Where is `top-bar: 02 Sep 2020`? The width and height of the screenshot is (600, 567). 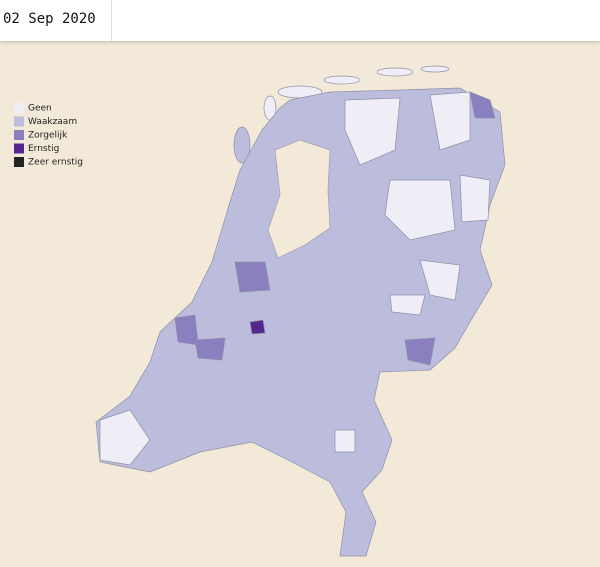
top-bar: 02 Sep 2020 is located at coordinates (300, 20).